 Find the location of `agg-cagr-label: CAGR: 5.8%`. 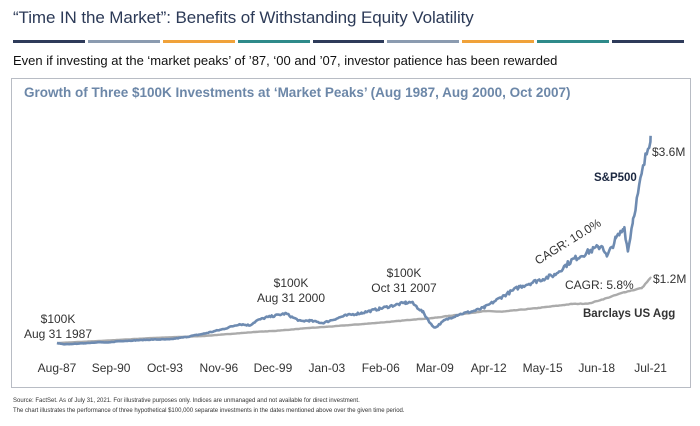

agg-cagr-label: CAGR: 5.8% is located at coordinates (599, 285).